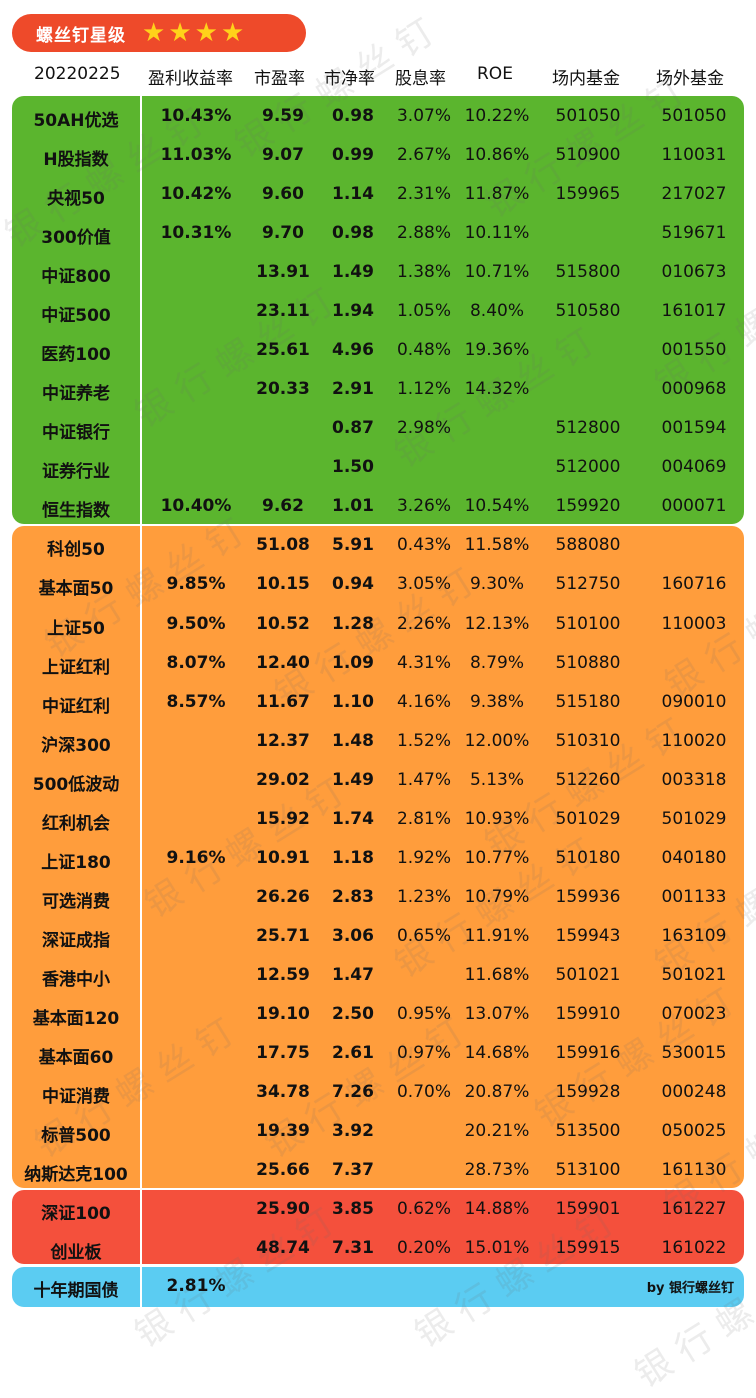 Image resolution: width=756 pixels, height=1398 pixels. I want to click on index-name: 科创50, so click(76, 550).